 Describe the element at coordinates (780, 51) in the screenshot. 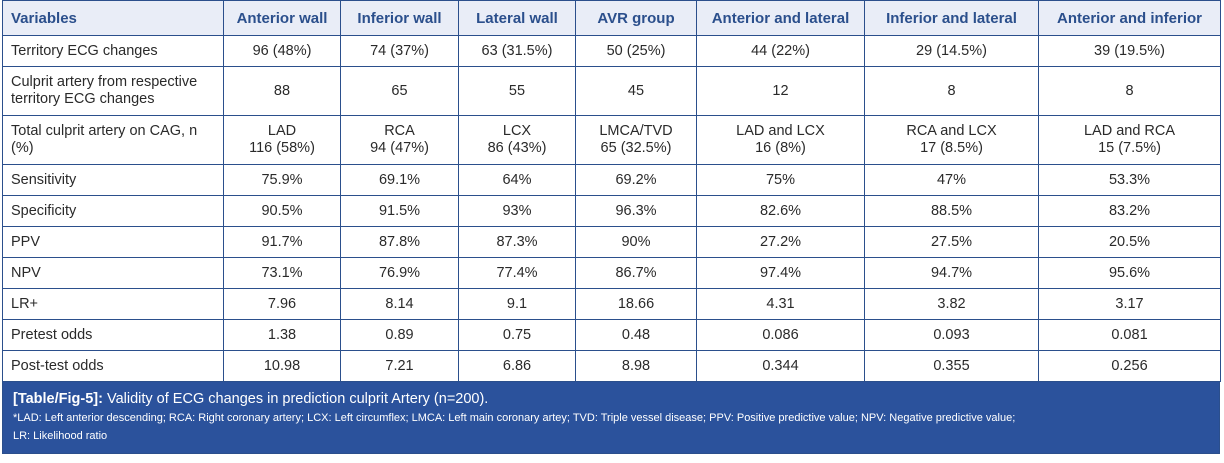

I see `table-cell: 44 (22%)` at that location.